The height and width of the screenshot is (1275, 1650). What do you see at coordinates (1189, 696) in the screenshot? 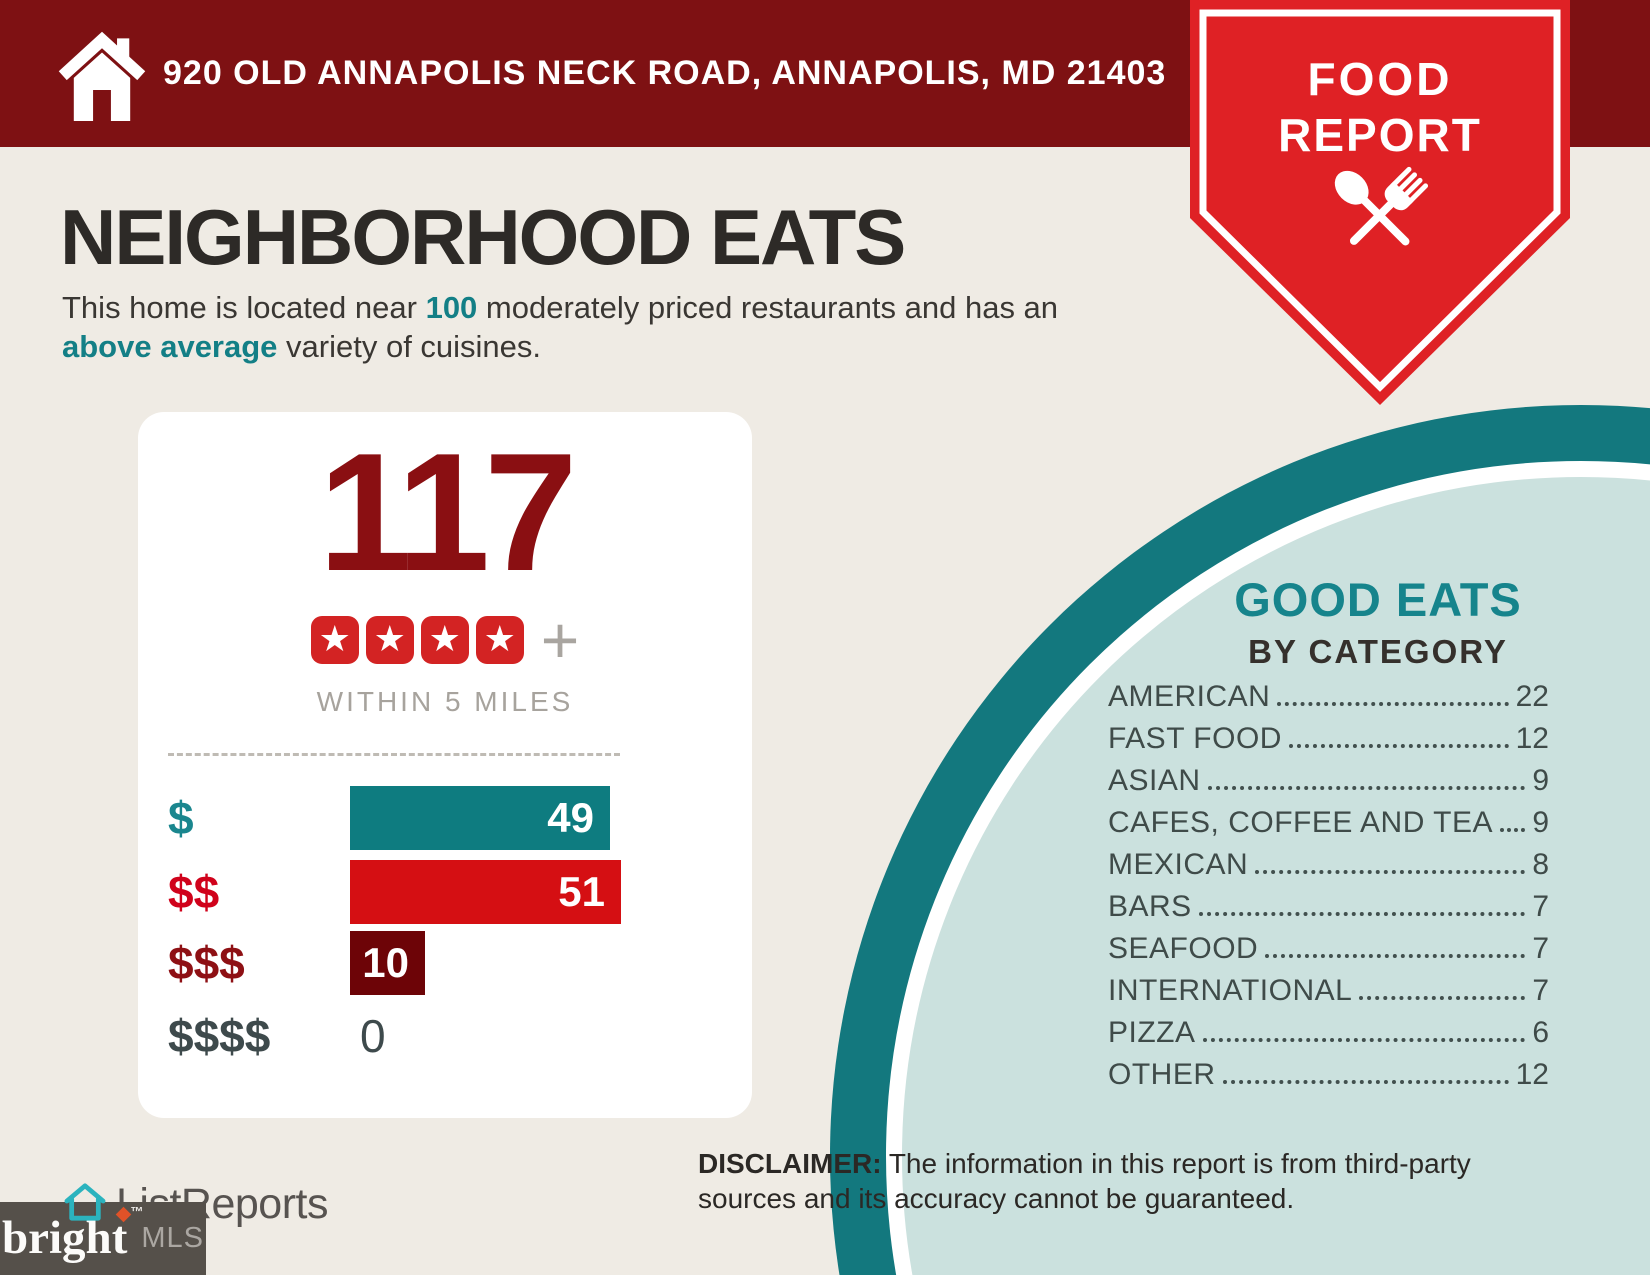
I see `category-label: AMERICAN` at bounding box center [1189, 696].